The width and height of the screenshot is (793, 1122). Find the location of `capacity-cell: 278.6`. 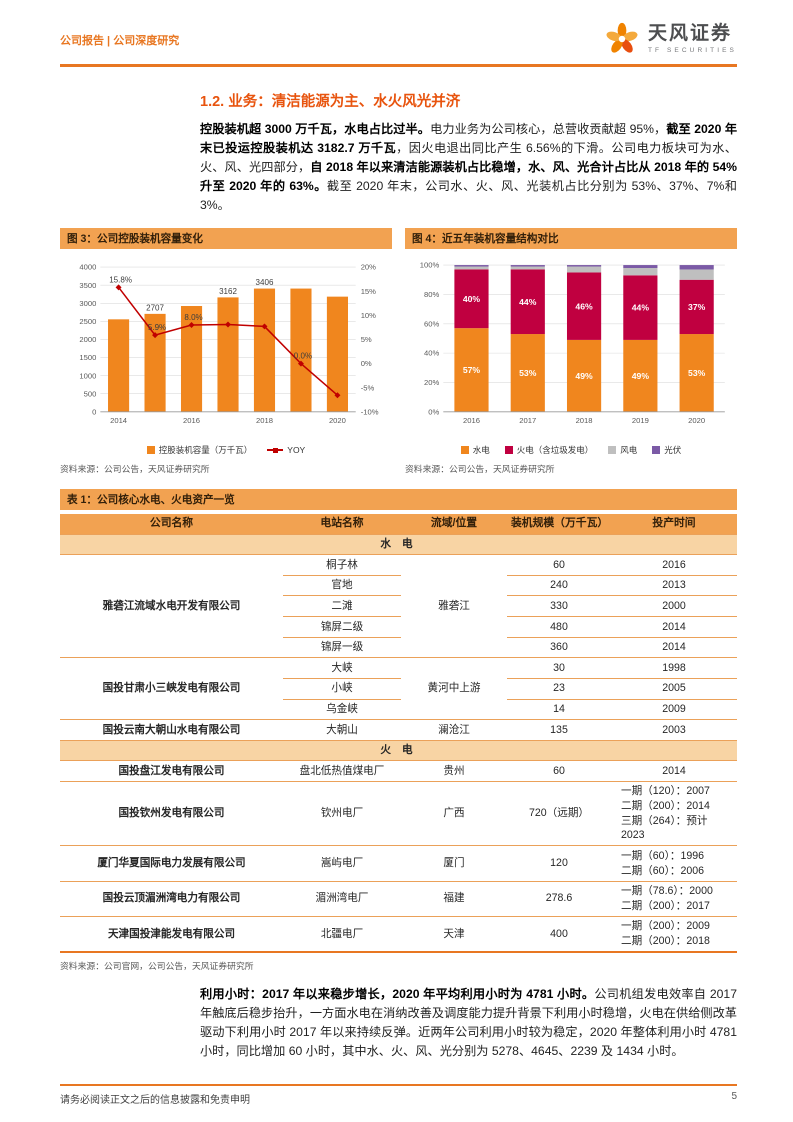

capacity-cell: 278.6 is located at coordinates (559, 898).